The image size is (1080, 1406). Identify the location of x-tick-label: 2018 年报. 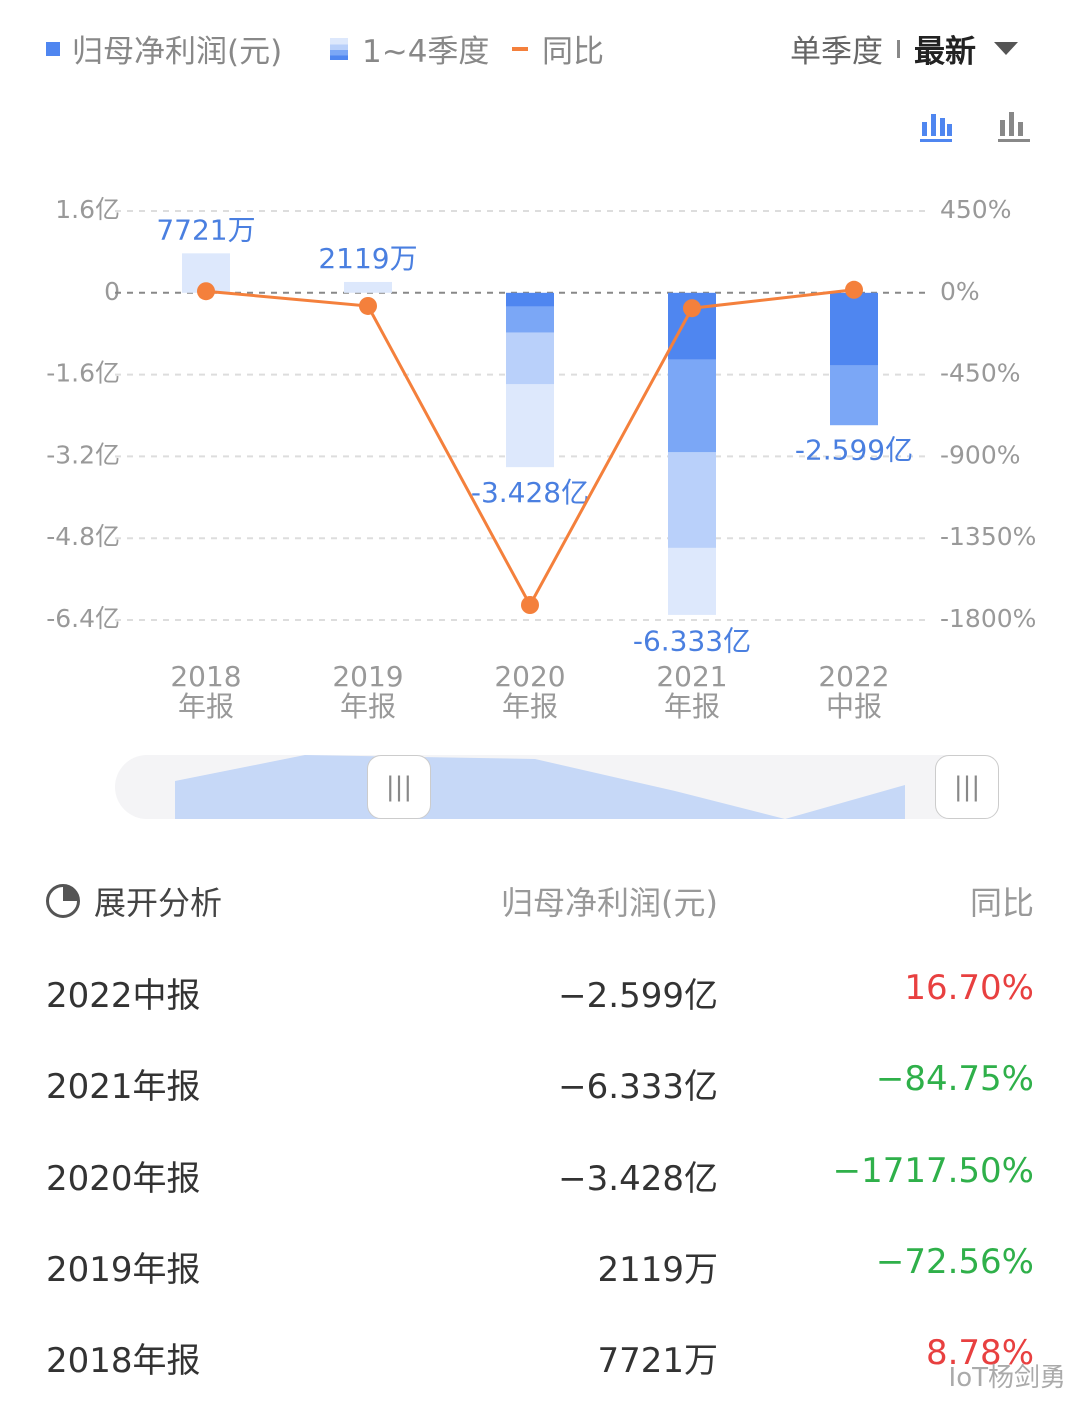
(206, 691).